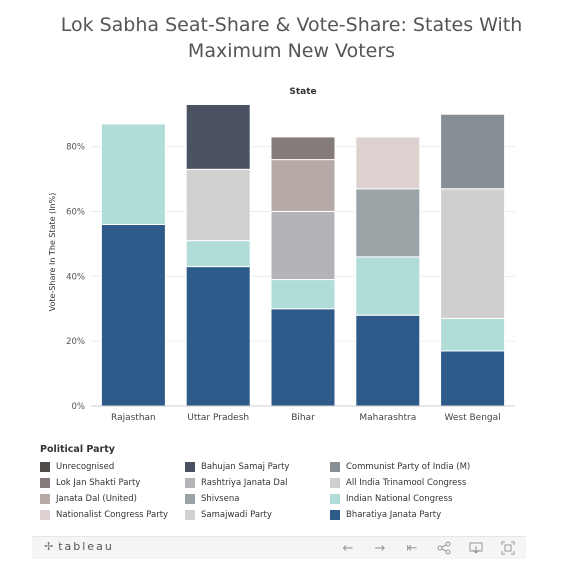 The width and height of the screenshot is (583, 567). What do you see at coordinates (220, 499) in the screenshot?
I see `legend-label: Shivsena` at bounding box center [220, 499].